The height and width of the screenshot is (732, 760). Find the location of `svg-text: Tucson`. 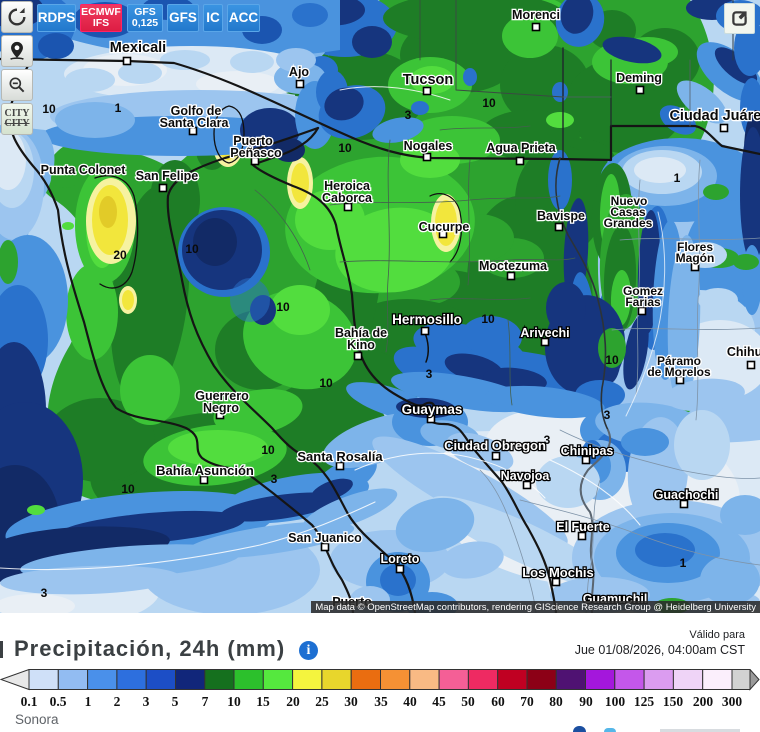

svg-text: Tucson is located at coordinates (428, 80).